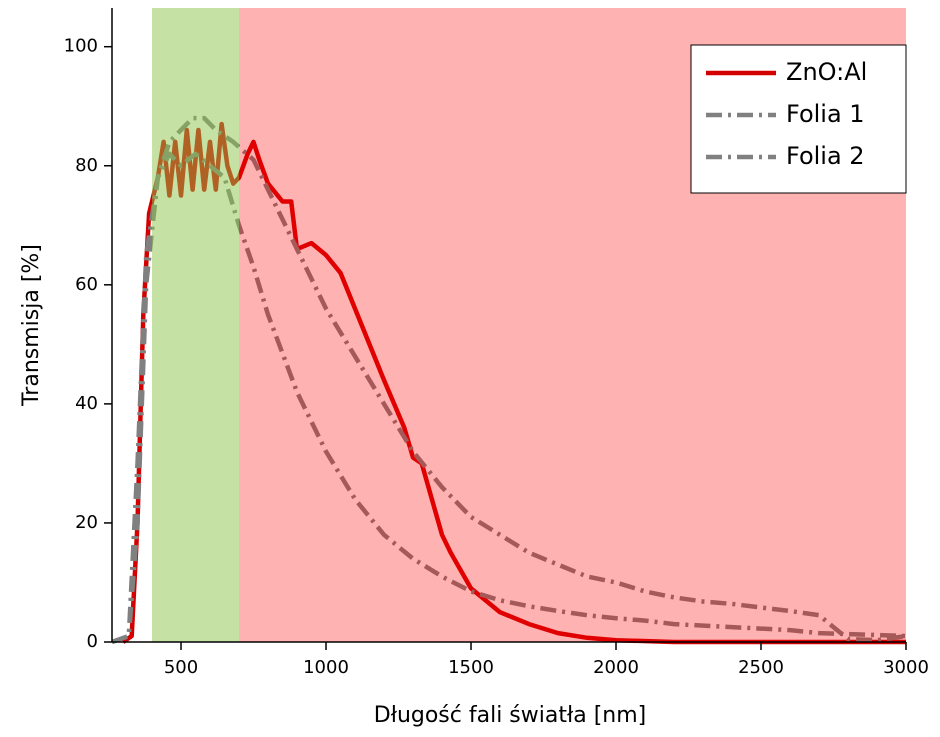 Image resolution: width=940 pixels, height=737 pixels. Describe the element at coordinates (761, 667) in the screenshot. I see `x-tick-label: 2500` at that location.